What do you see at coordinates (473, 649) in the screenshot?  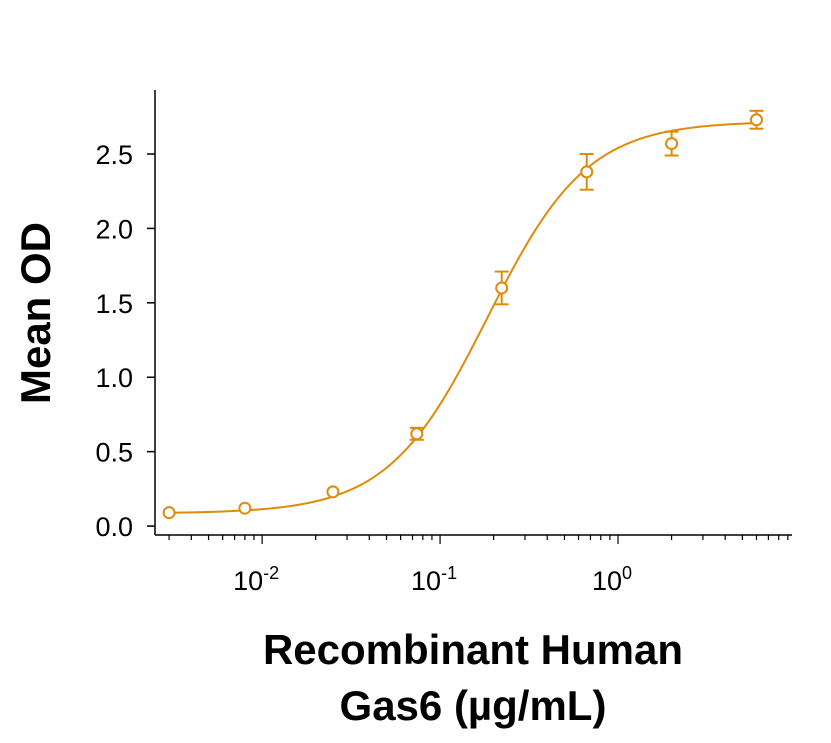 I see `x-axis-title-line-1: Recombinant Human` at bounding box center [473, 649].